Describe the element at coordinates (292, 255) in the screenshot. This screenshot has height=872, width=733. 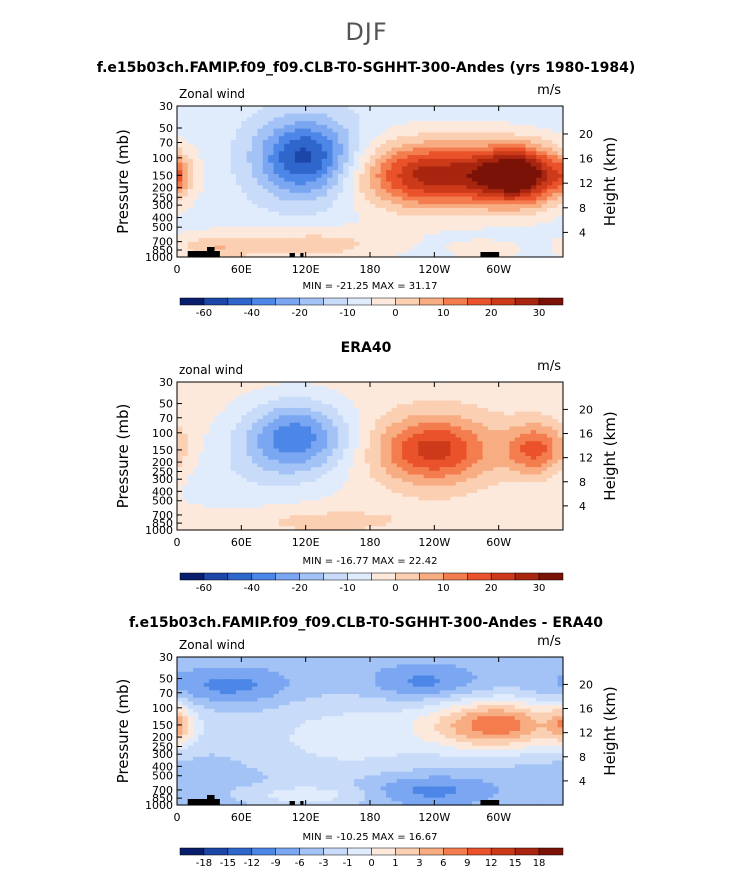
I see `topography-mask` at that location.